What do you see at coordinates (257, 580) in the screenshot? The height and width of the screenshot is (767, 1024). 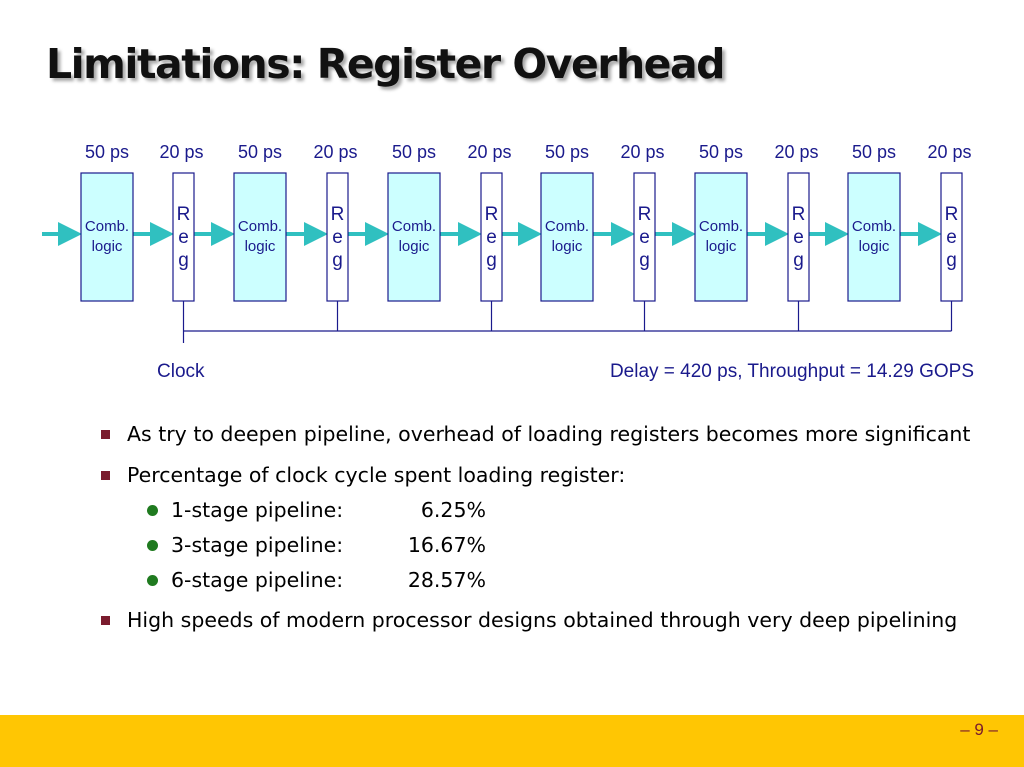 I see `pipeline-stage-label: 6-stage pipeline:` at bounding box center [257, 580].